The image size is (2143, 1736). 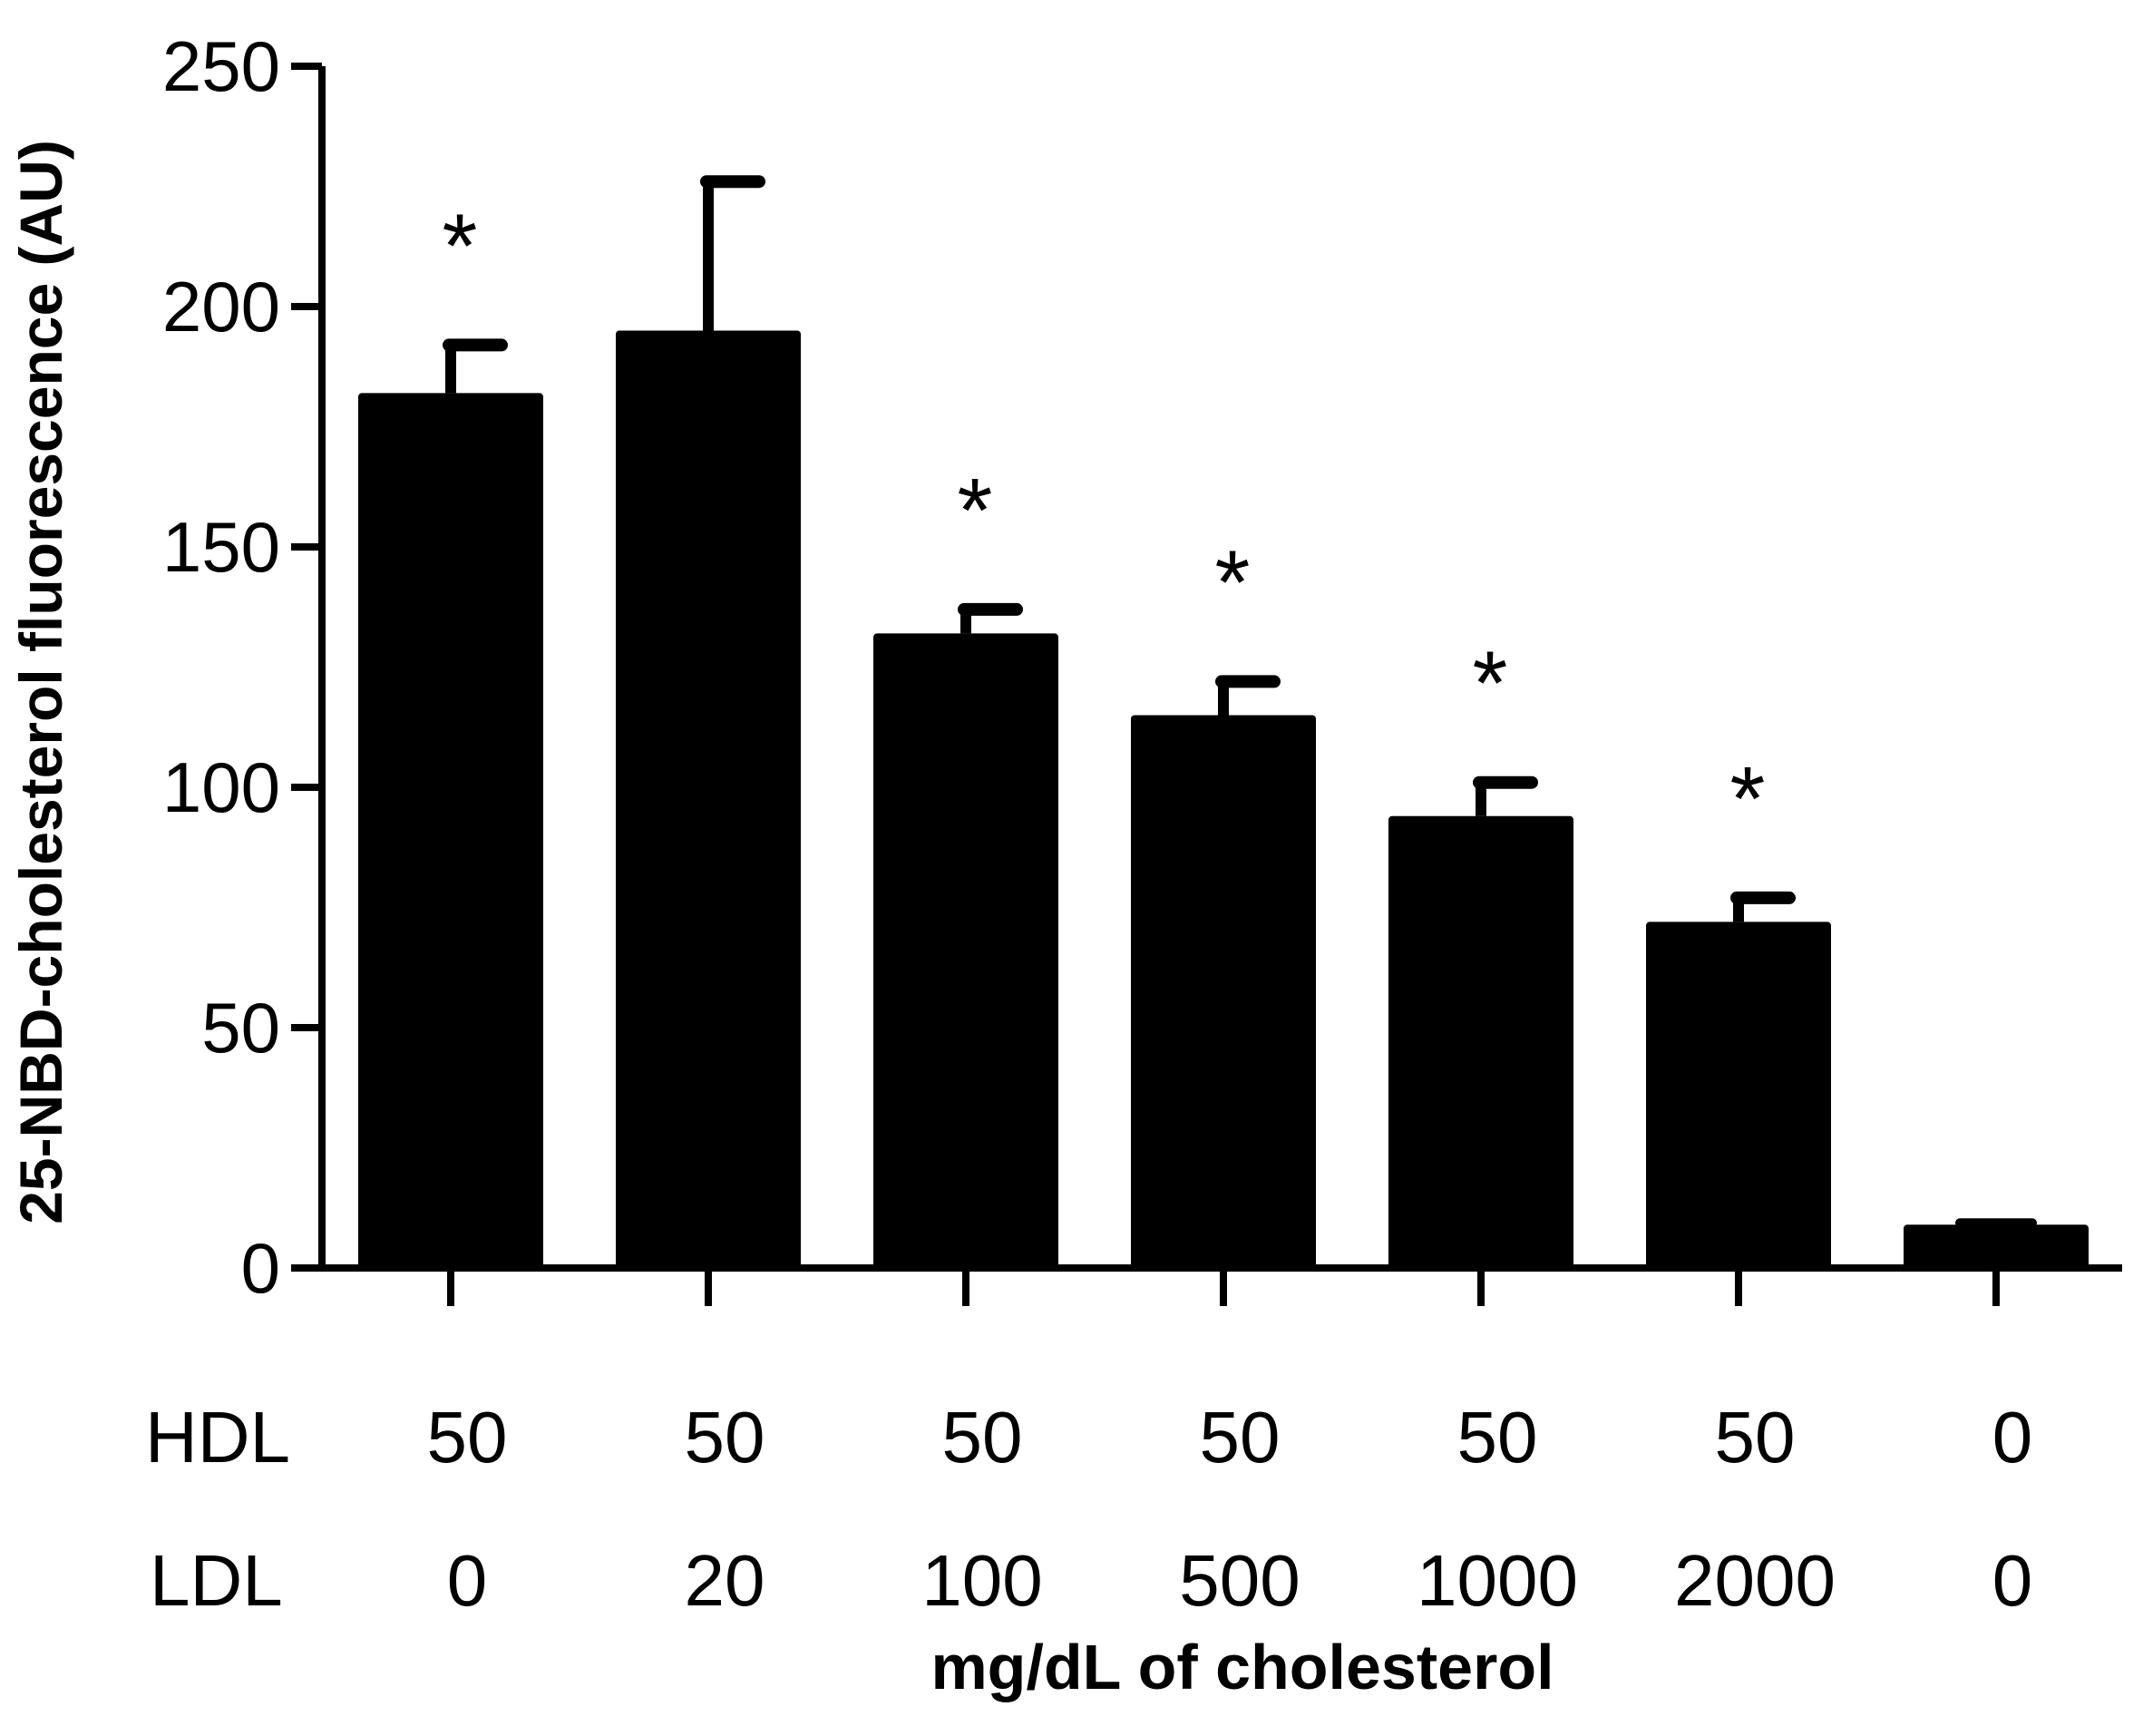 I want to click on y-tick-label: 100, so click(x=221, y=787).